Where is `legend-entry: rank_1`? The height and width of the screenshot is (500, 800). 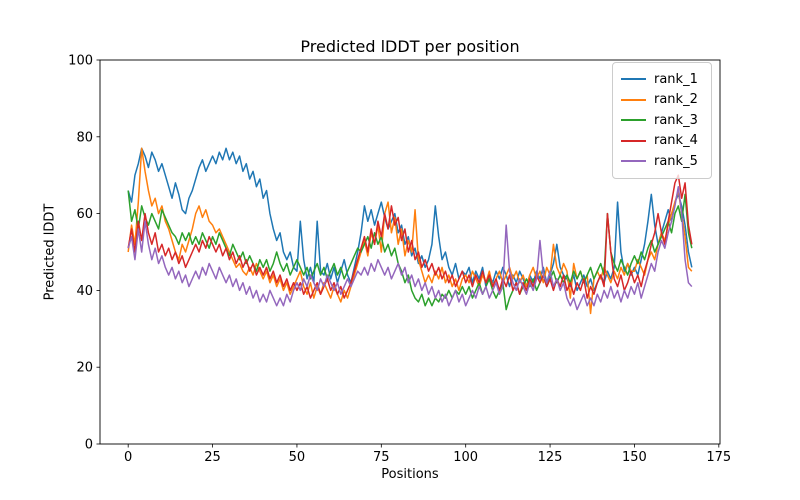
legend-entry: rank_1 is located at coordinates (662, 79).